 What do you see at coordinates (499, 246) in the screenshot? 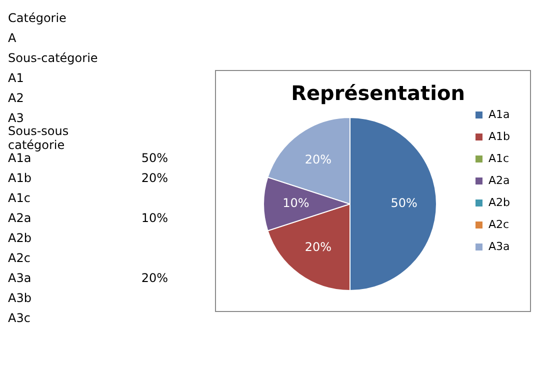
I see `legend-label: A3a` at bounding box center [499, 246].